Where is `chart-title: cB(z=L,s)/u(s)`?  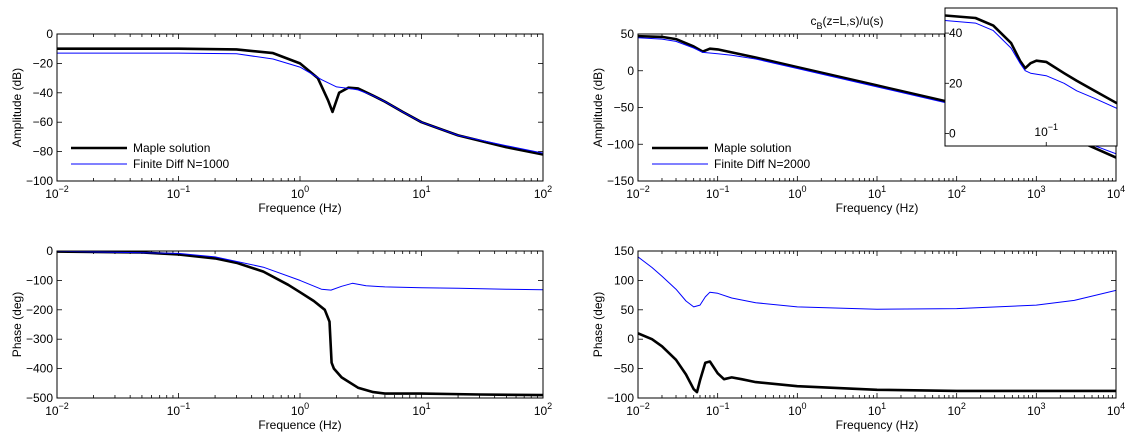
chart-title: cB(z=L,s)/u(s) is located at coordinates (846, 22).